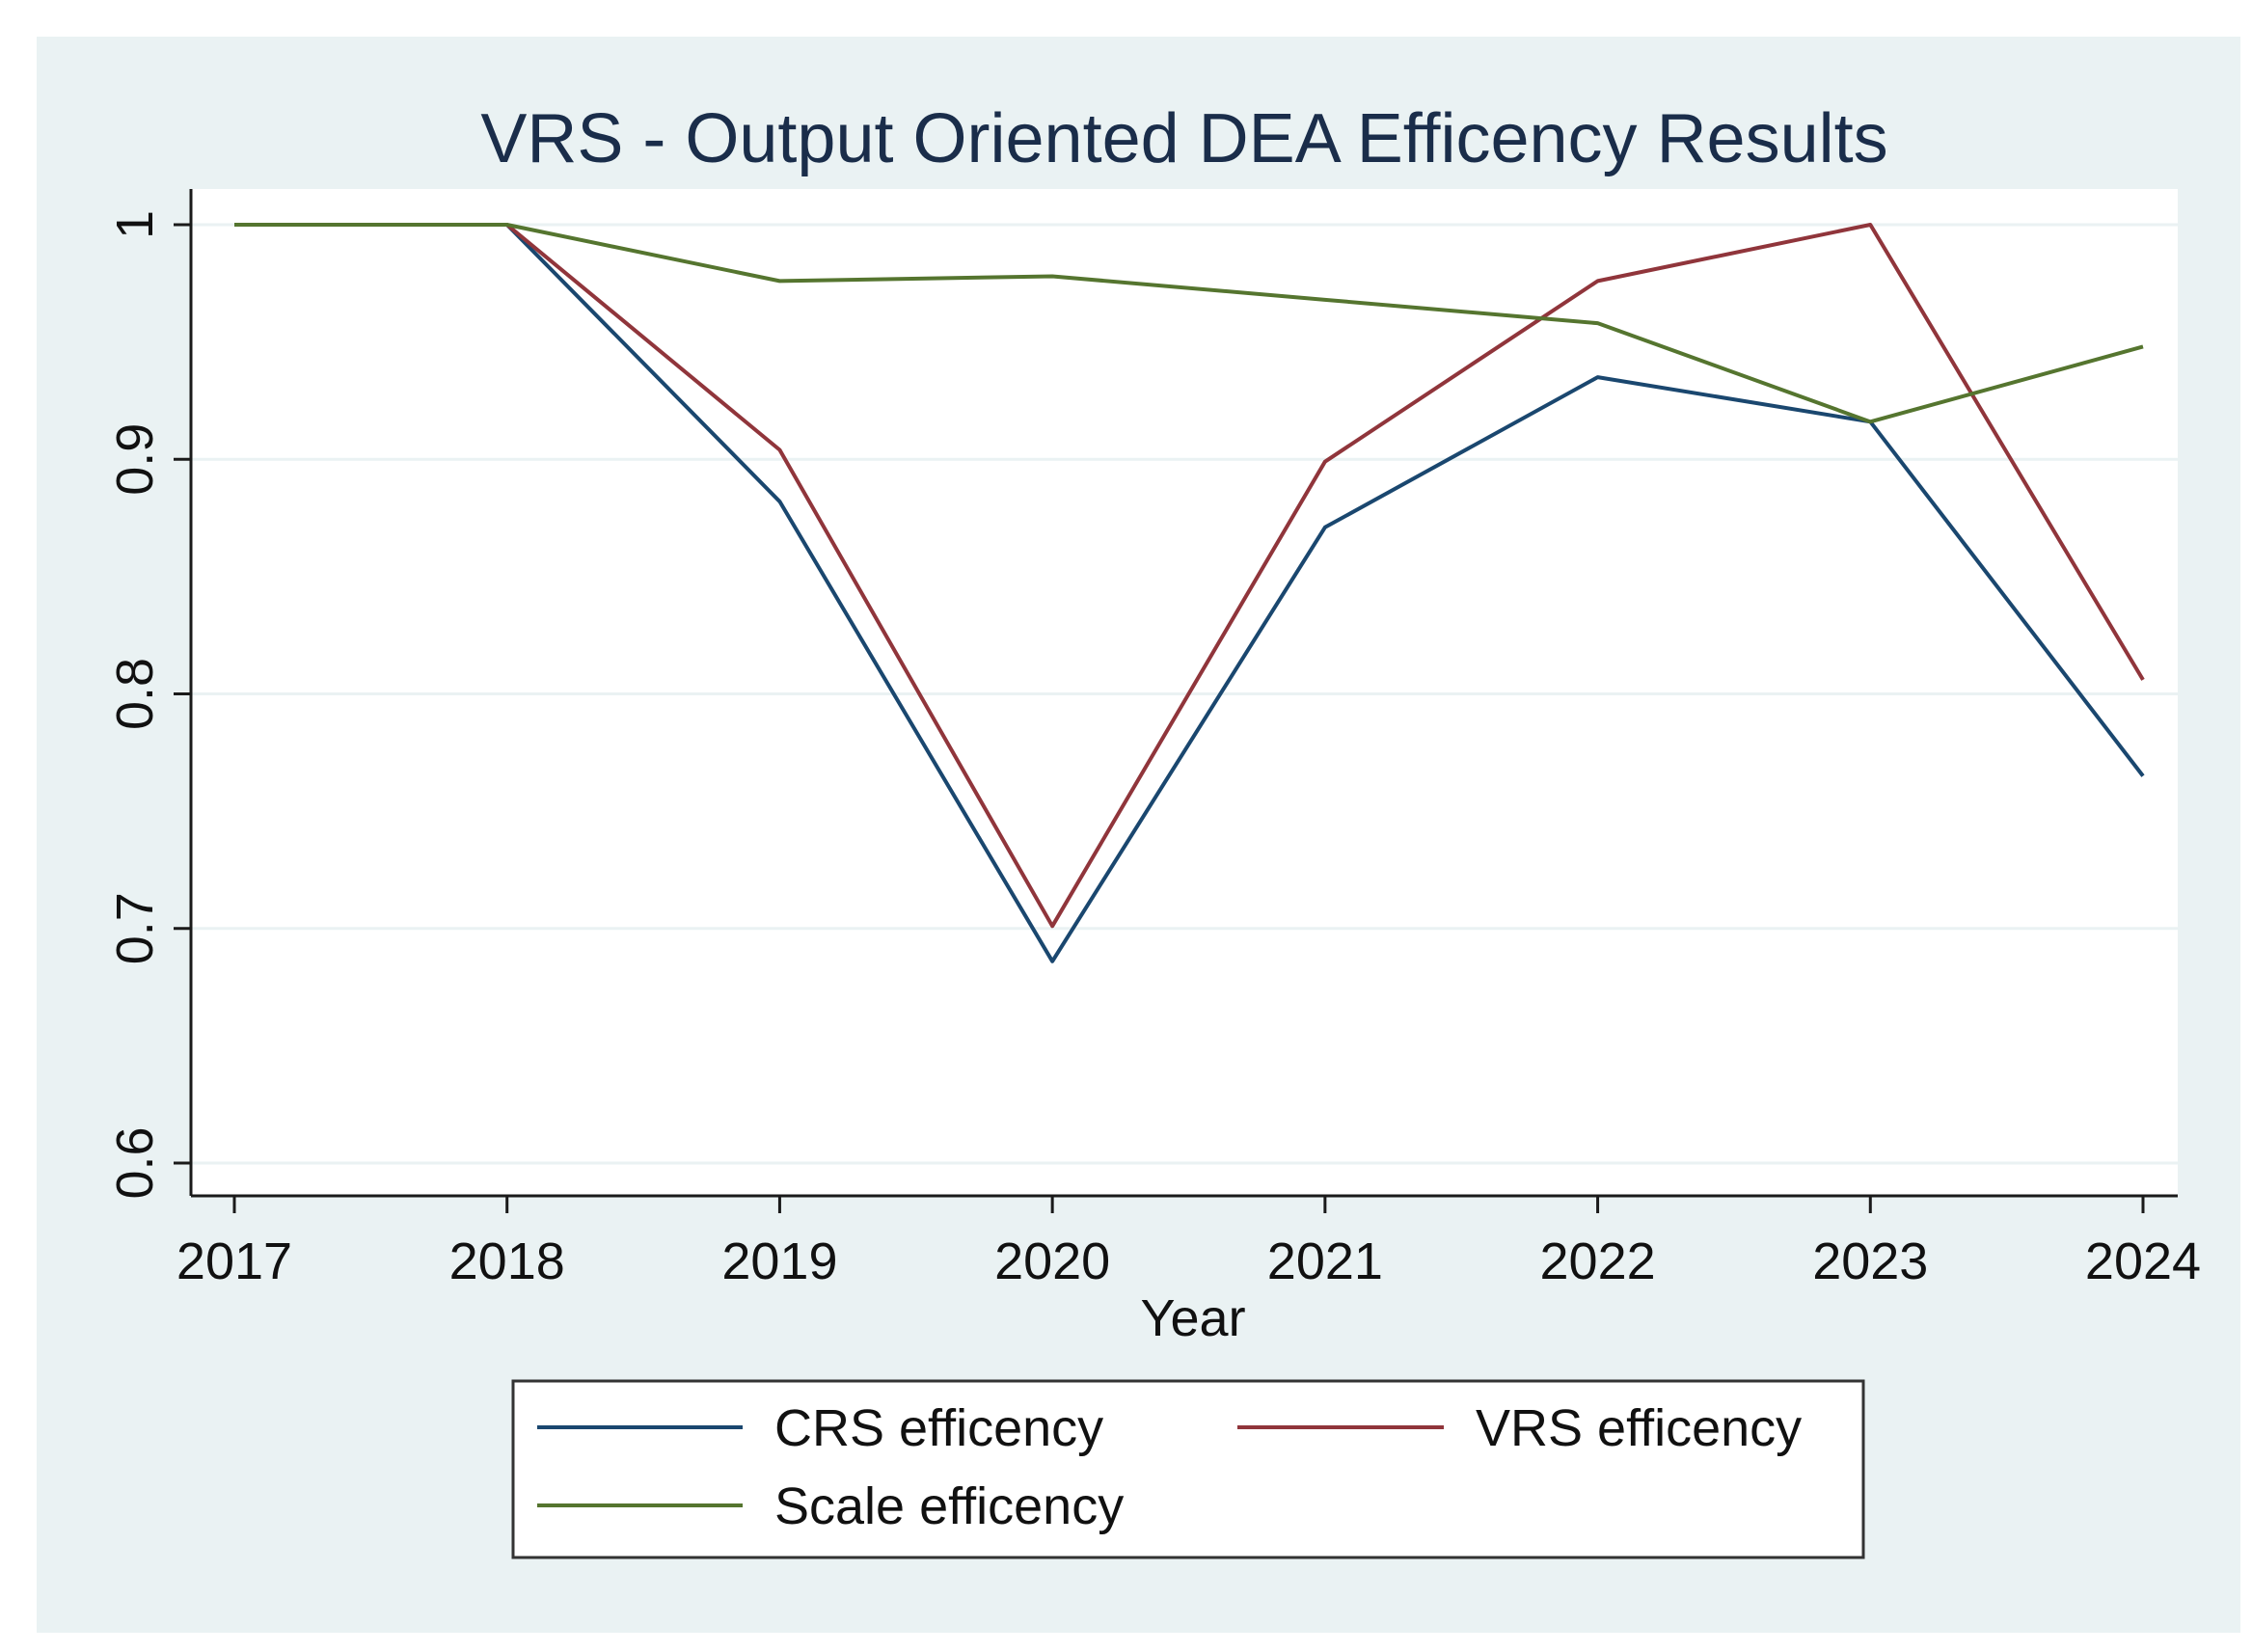 Image resolution: width=2252 pixels, height=1652 pixels. I want to click on y-tick-label: 0.7, so click(135, 928).